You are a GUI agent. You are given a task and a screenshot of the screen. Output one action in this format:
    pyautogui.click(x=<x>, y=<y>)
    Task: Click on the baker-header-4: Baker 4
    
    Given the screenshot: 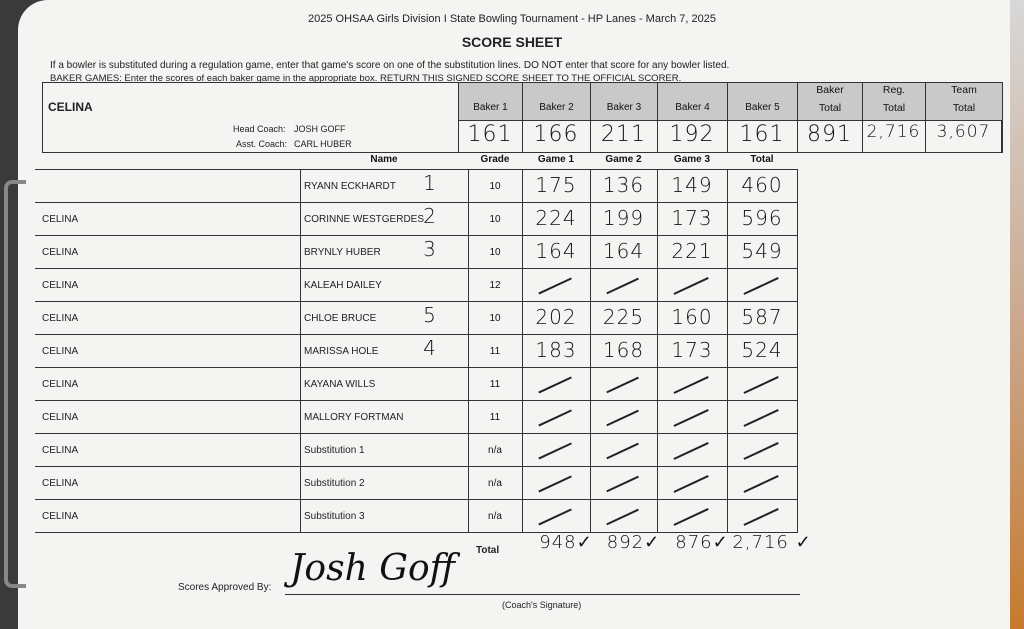 What is the action you would take?
    pyautogui.click(x=692, y=101)
    